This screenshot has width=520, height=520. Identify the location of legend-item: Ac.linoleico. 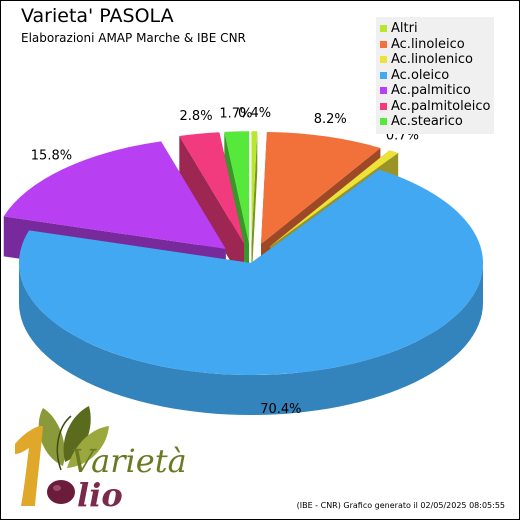
(436, 45).